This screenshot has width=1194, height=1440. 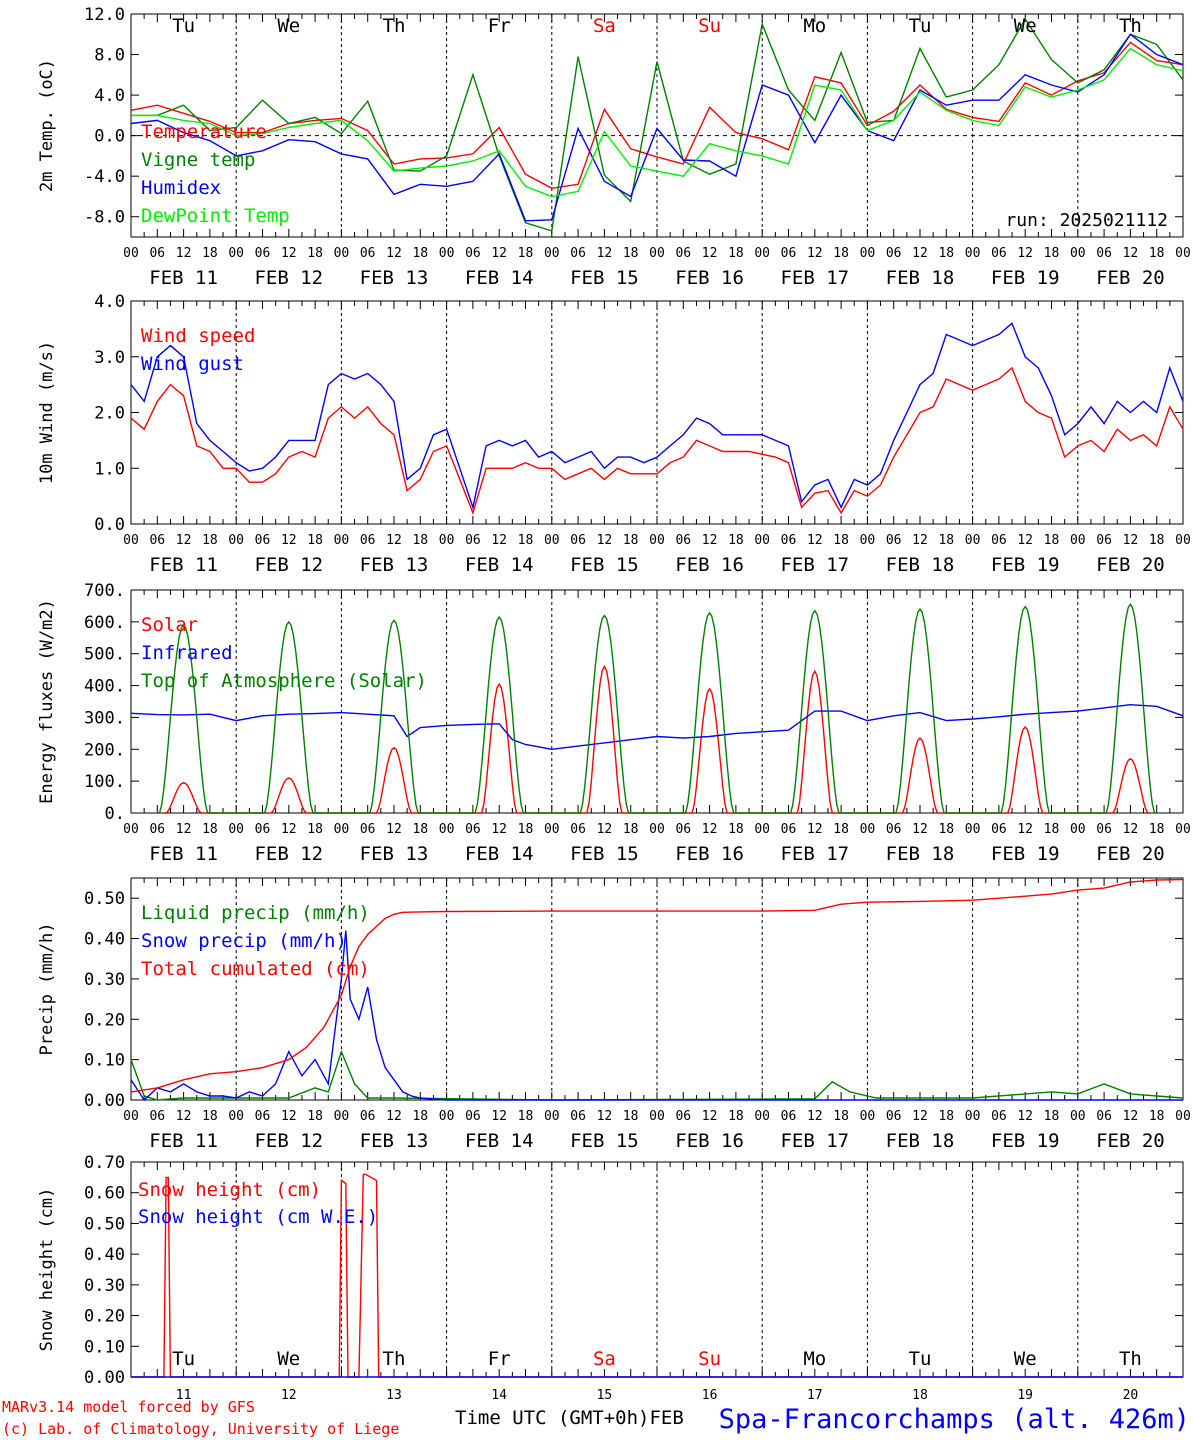 I want to click on day-number-label: 13, so click(x=394, y=1395).